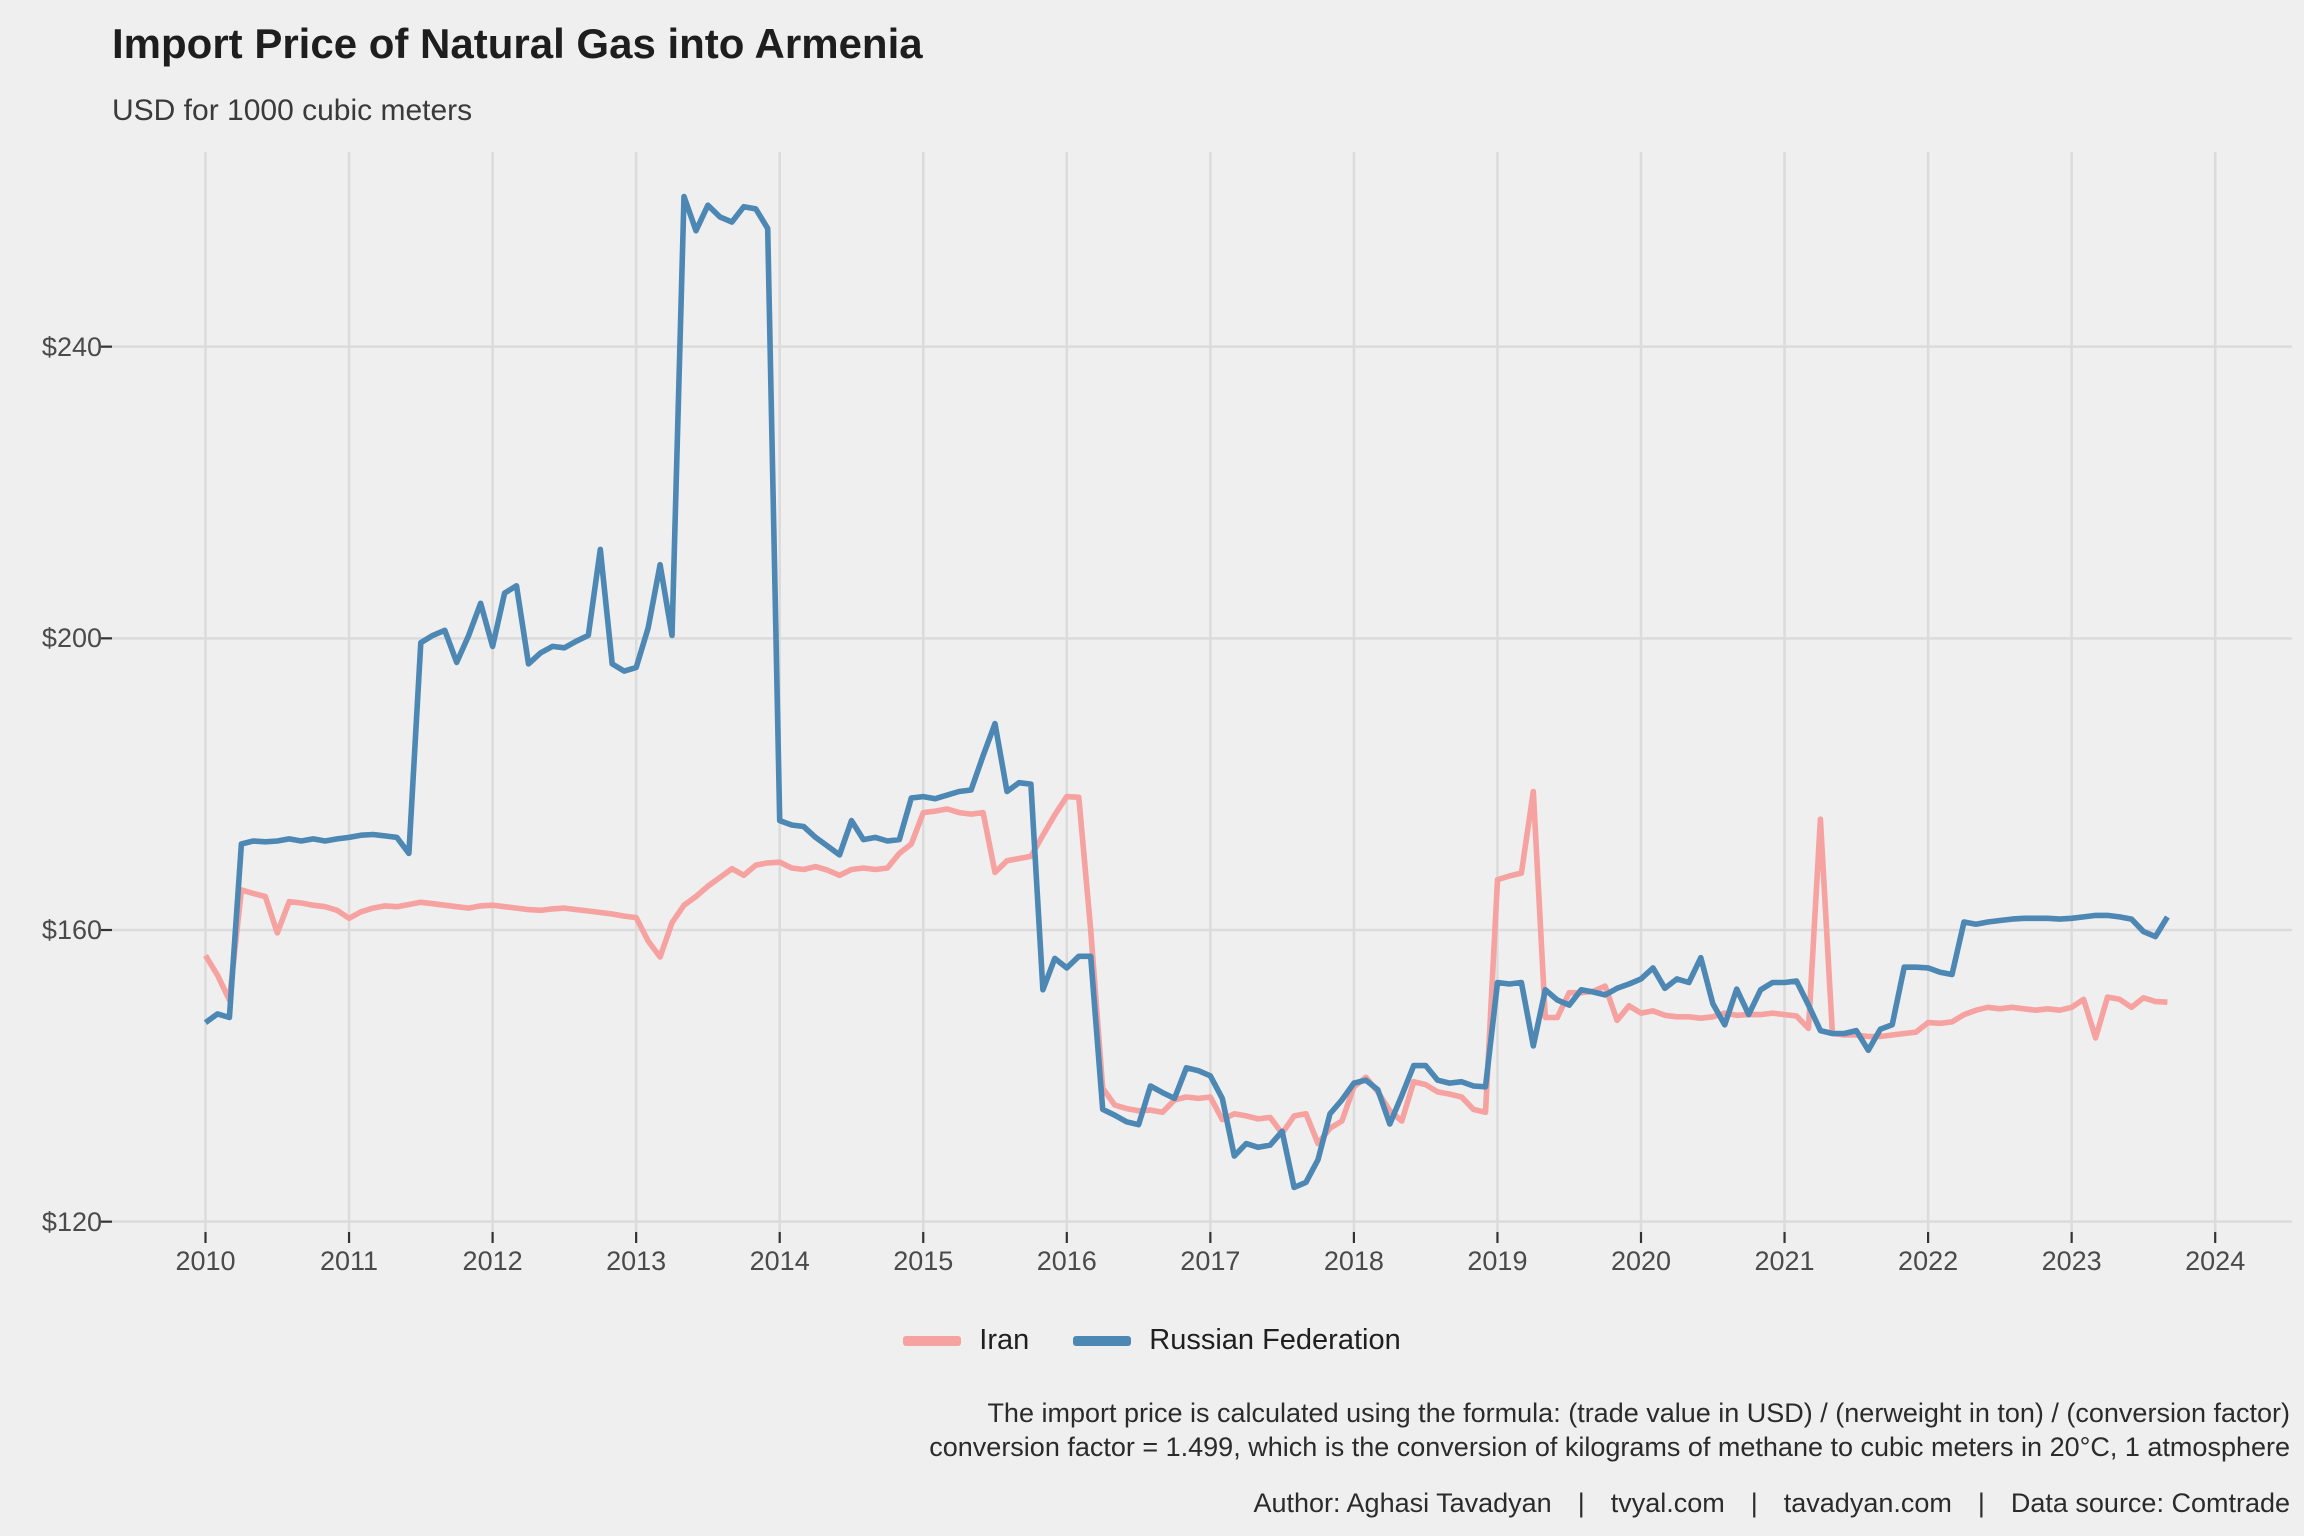  What do you see at coordinates (1928, 1261) in the screenshot?
I see `x-tick-label: 2022` at bounding box center [1928, 1261].